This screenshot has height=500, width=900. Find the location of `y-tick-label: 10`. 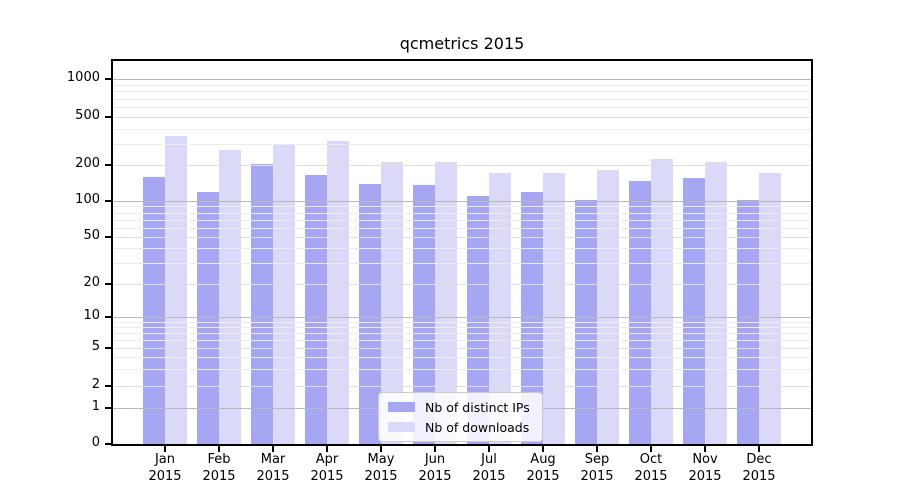

y-tick-label: 10 is located at coordinates (91, 315).